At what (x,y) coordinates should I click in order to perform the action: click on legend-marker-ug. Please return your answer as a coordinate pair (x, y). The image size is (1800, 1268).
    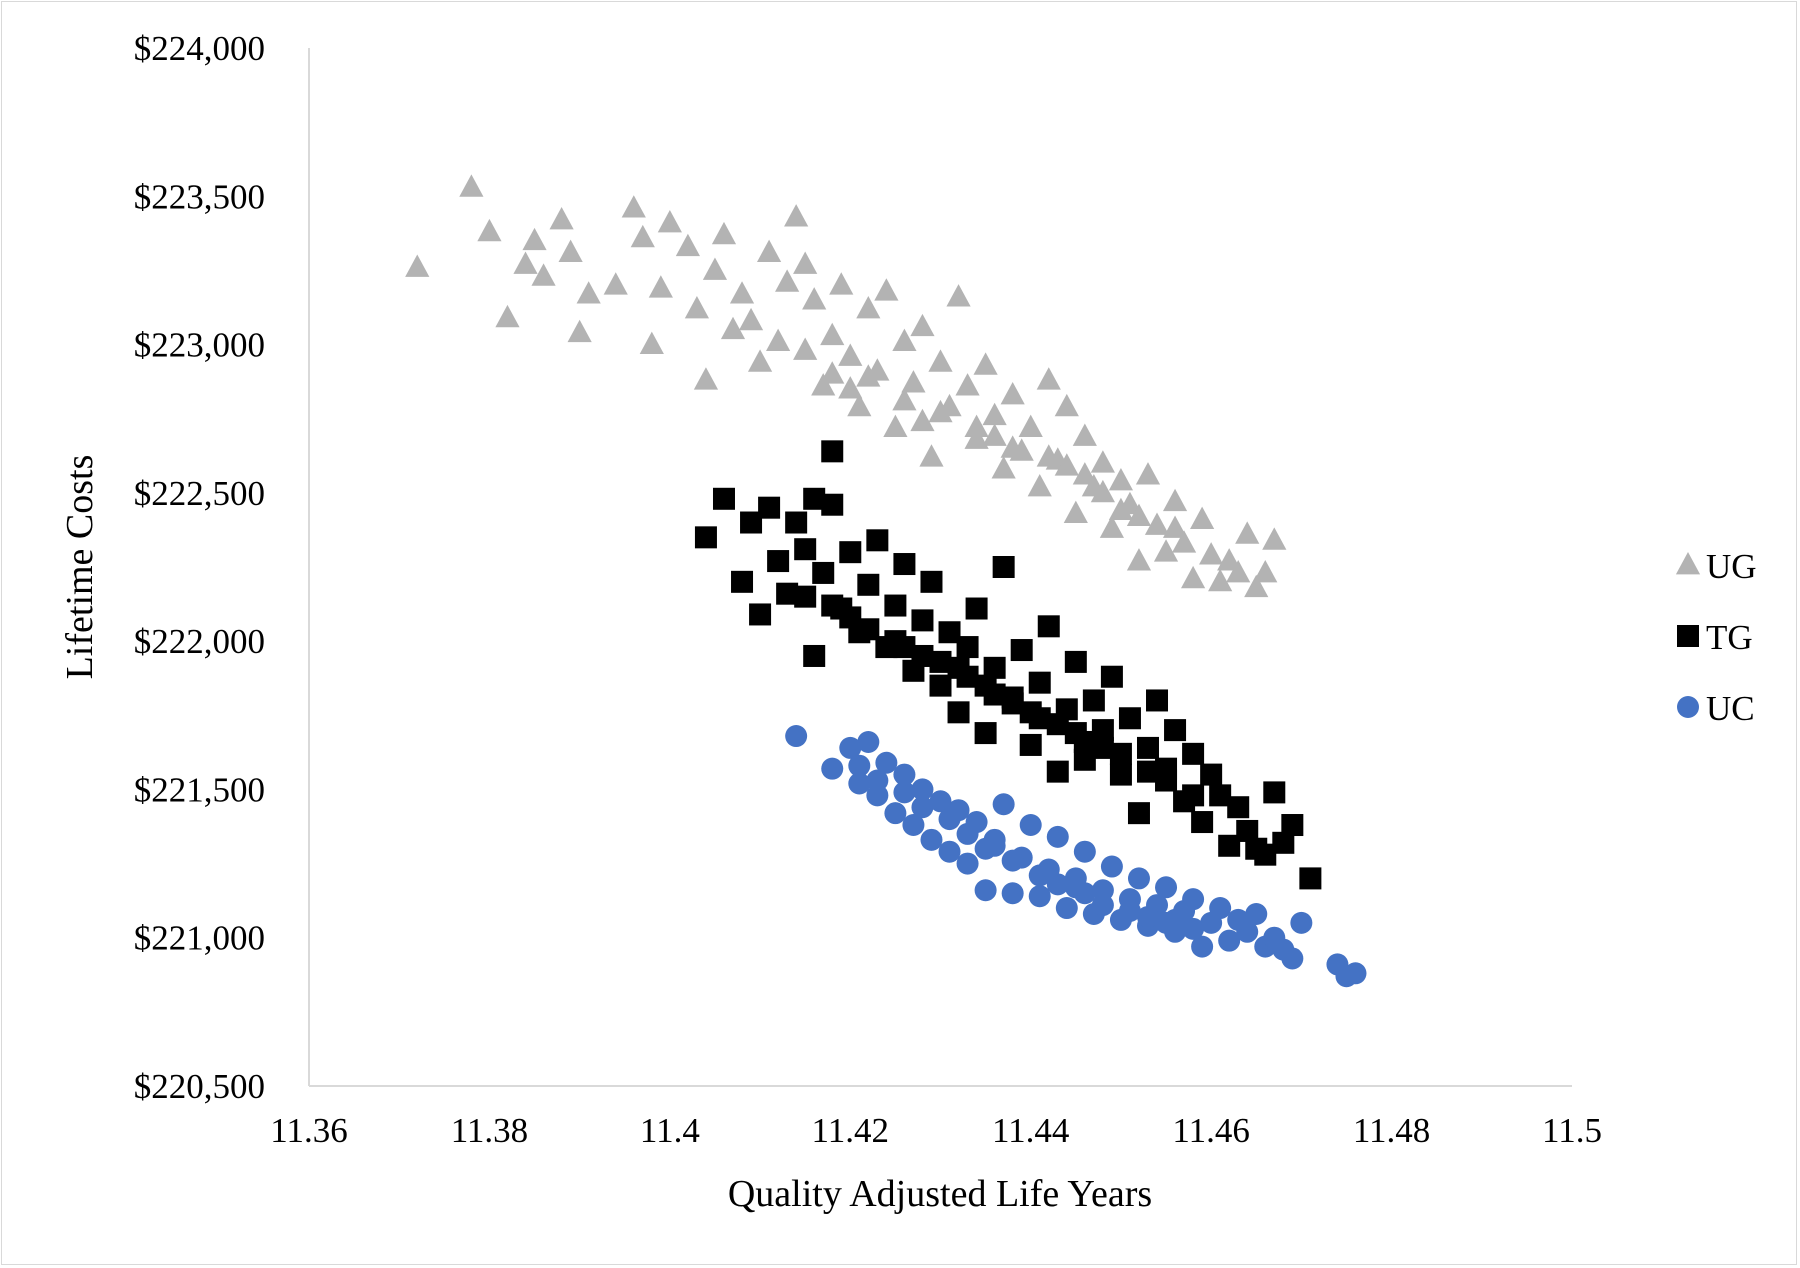
    Looking at the image, I should click on (1688, 563).